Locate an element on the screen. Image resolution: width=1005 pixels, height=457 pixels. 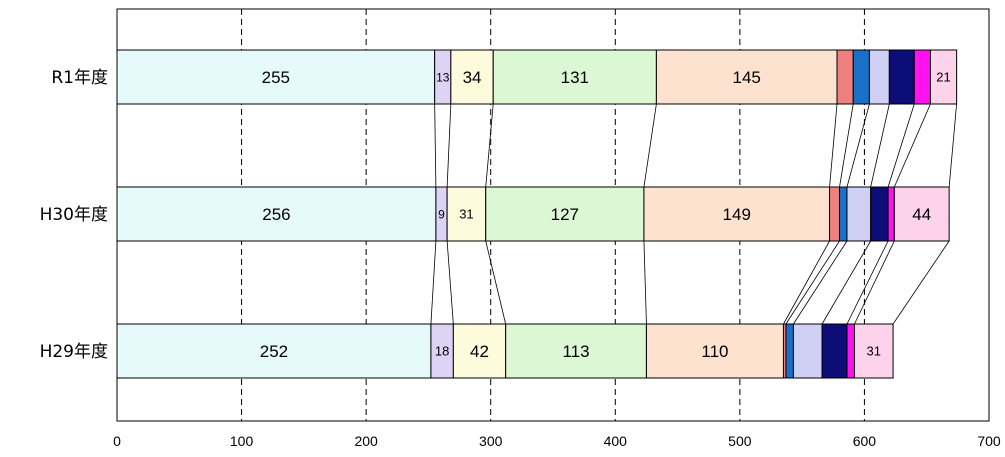
data-label: 18 is located at coordinates (442, 351).